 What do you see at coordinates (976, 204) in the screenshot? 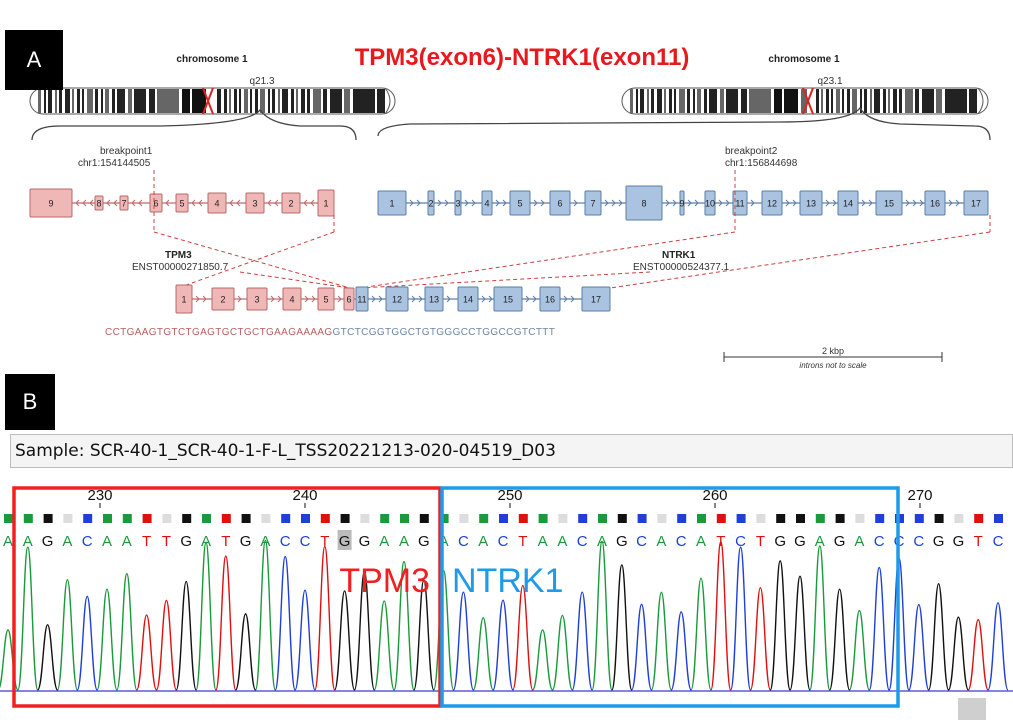
I see `ntrk1-exon-17-label: 17` at bounding box center [976, 204].